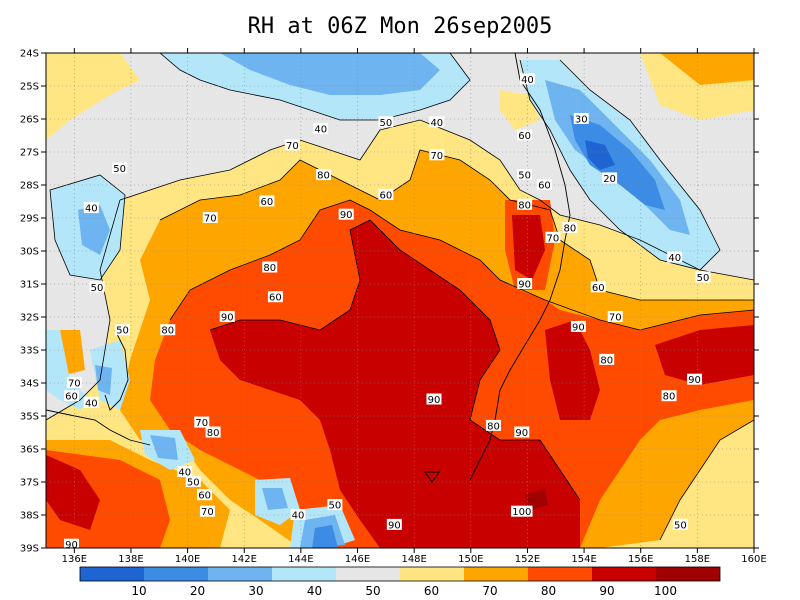  Describe the element at coordinates (138, 591) in the screenshot. I see `colorbar-label: 10` at that location.